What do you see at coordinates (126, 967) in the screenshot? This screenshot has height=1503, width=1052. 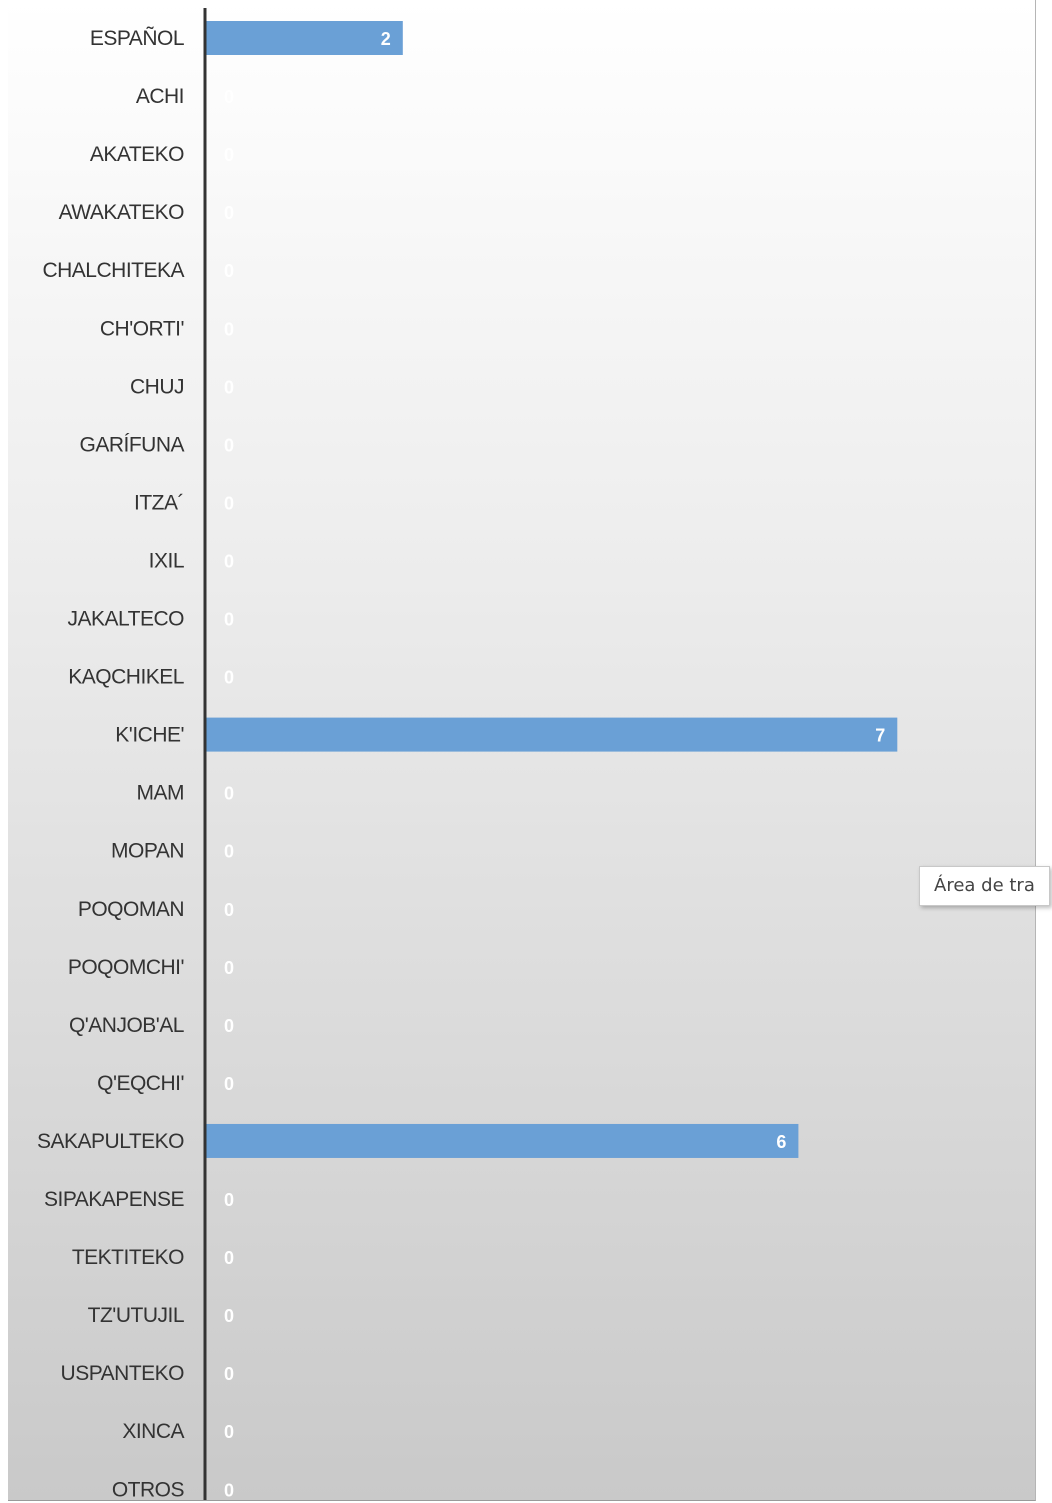 I see `category-label: POQOMCHI'` at bounding box center [126, 967].